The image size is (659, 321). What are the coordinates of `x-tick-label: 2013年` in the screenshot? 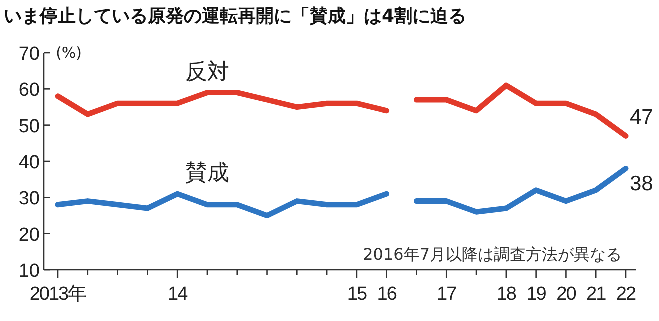 It's located at (59, 294).